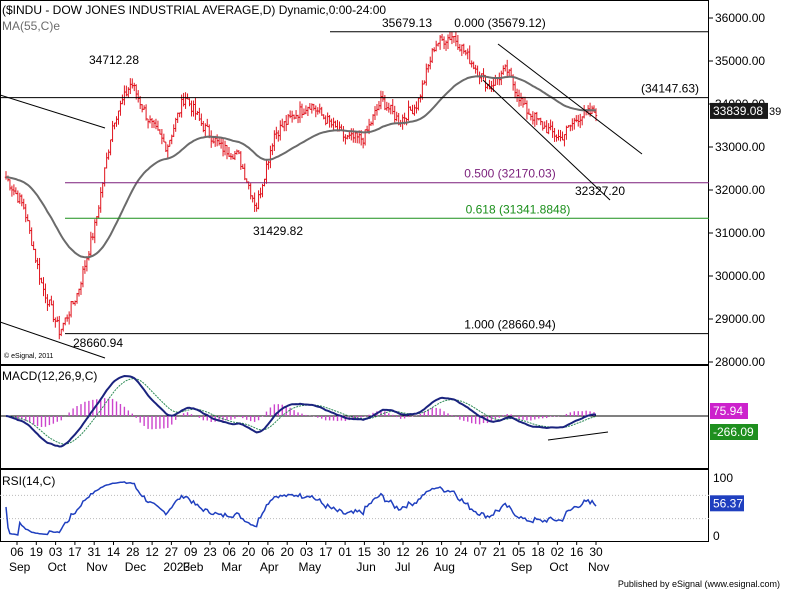 This screenshot has height=596, width=785. Describe the element at coordinates (670, 89) in the screenshot. I see `level-label: (34147.63)` at that location.